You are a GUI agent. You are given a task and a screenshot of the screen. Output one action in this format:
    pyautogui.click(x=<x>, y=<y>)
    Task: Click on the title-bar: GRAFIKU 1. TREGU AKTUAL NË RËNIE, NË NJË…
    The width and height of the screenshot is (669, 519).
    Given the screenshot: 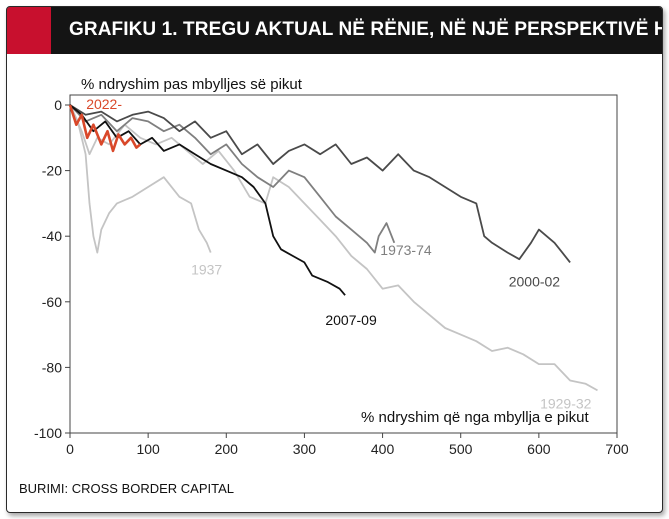 What is the action you would take?
    pyautogui.click(x=334, y=30)
    